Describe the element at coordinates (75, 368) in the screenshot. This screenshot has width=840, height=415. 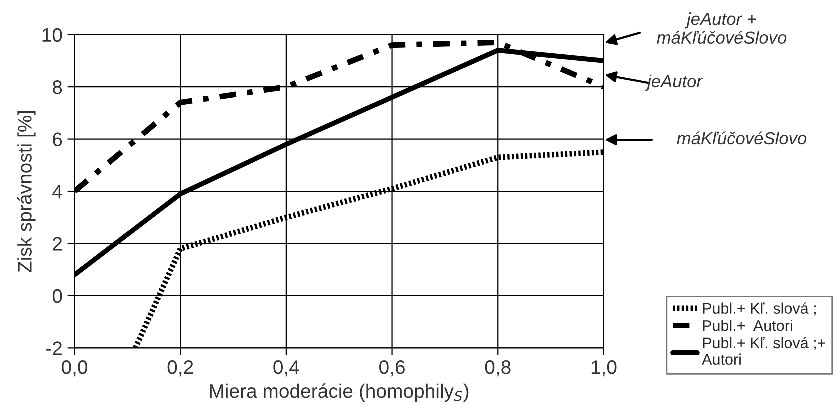
I see `x-tick-label: 0,0` at that location.